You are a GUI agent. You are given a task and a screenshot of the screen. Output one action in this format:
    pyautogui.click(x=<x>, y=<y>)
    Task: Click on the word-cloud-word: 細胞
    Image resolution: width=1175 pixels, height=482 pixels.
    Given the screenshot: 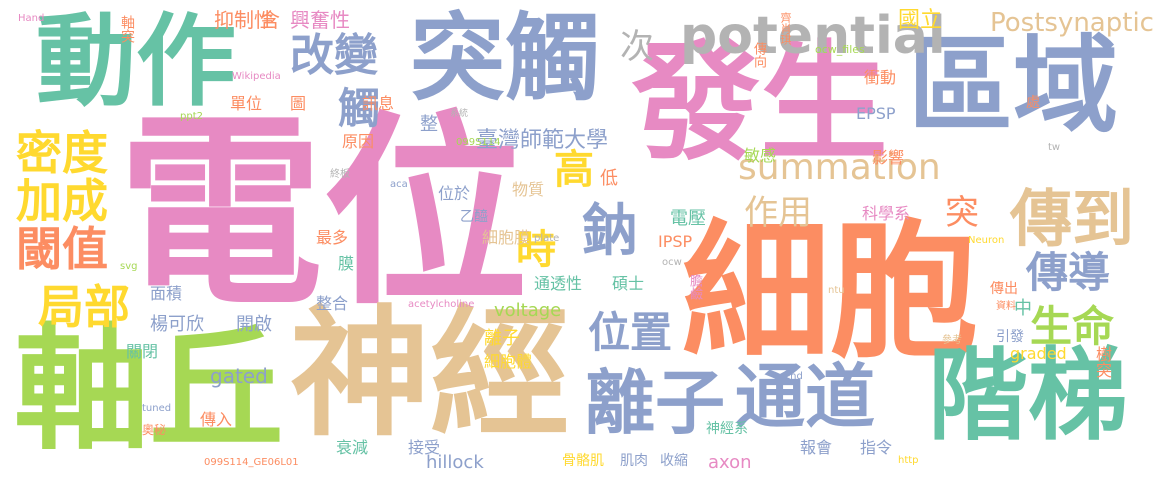 What is the action you would take?
    pyautogui.click(x=830, y=292)
    